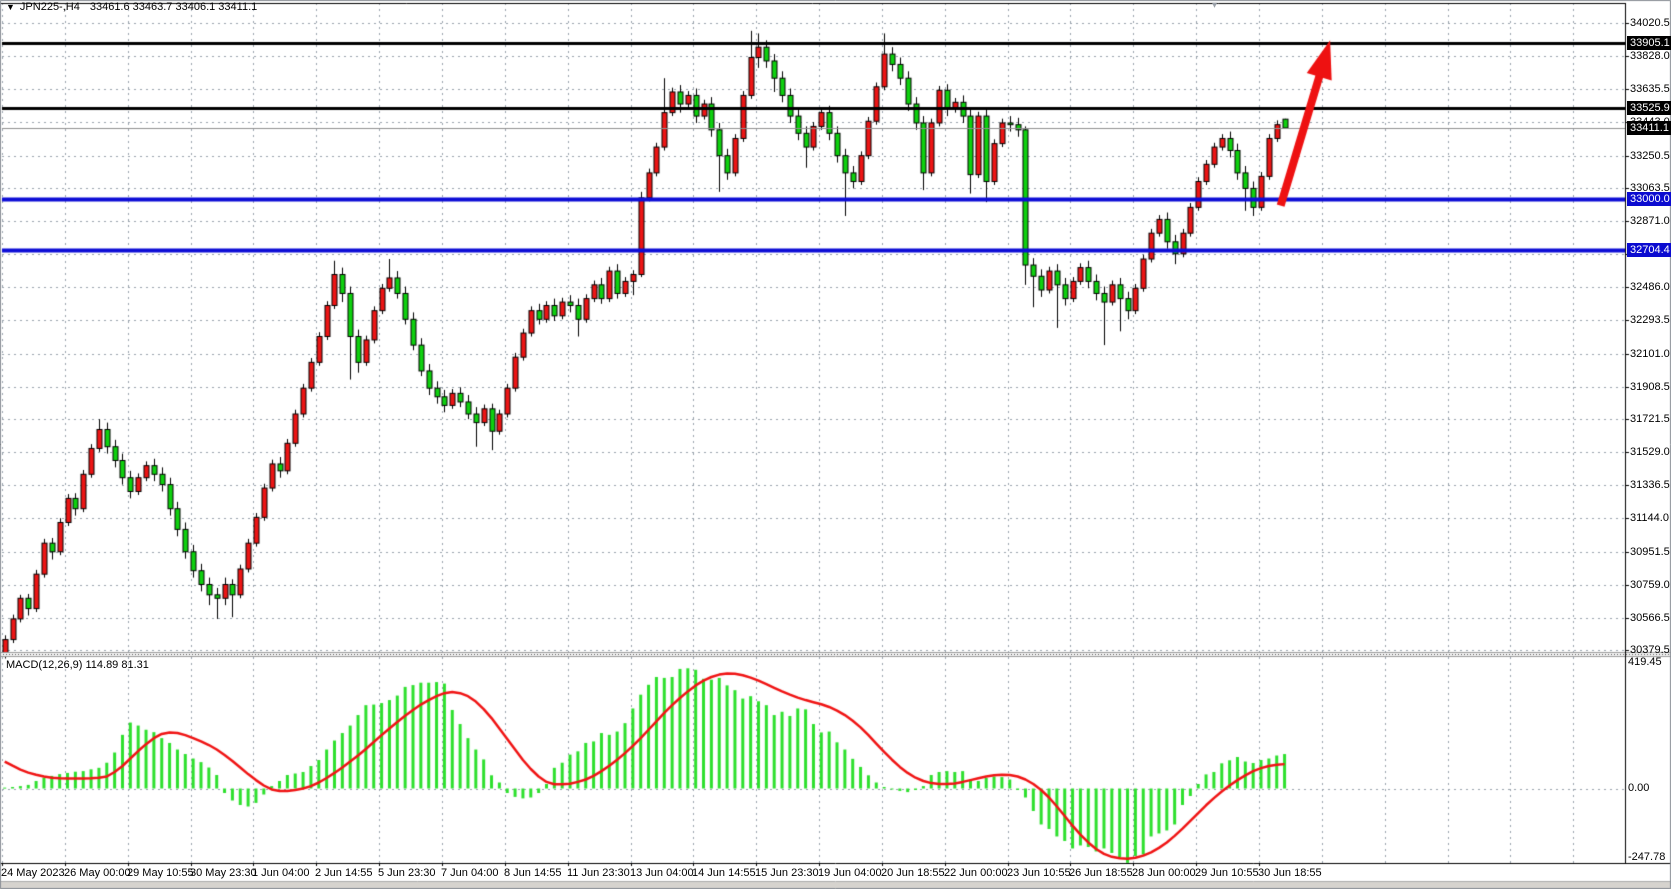 The width and height of the screenshot is (1671, 889). What do you see at coordinates (1649, 250) in the screenshot?
I see `price-level-tag: 32704.4` at bounding box center [1649, 250].